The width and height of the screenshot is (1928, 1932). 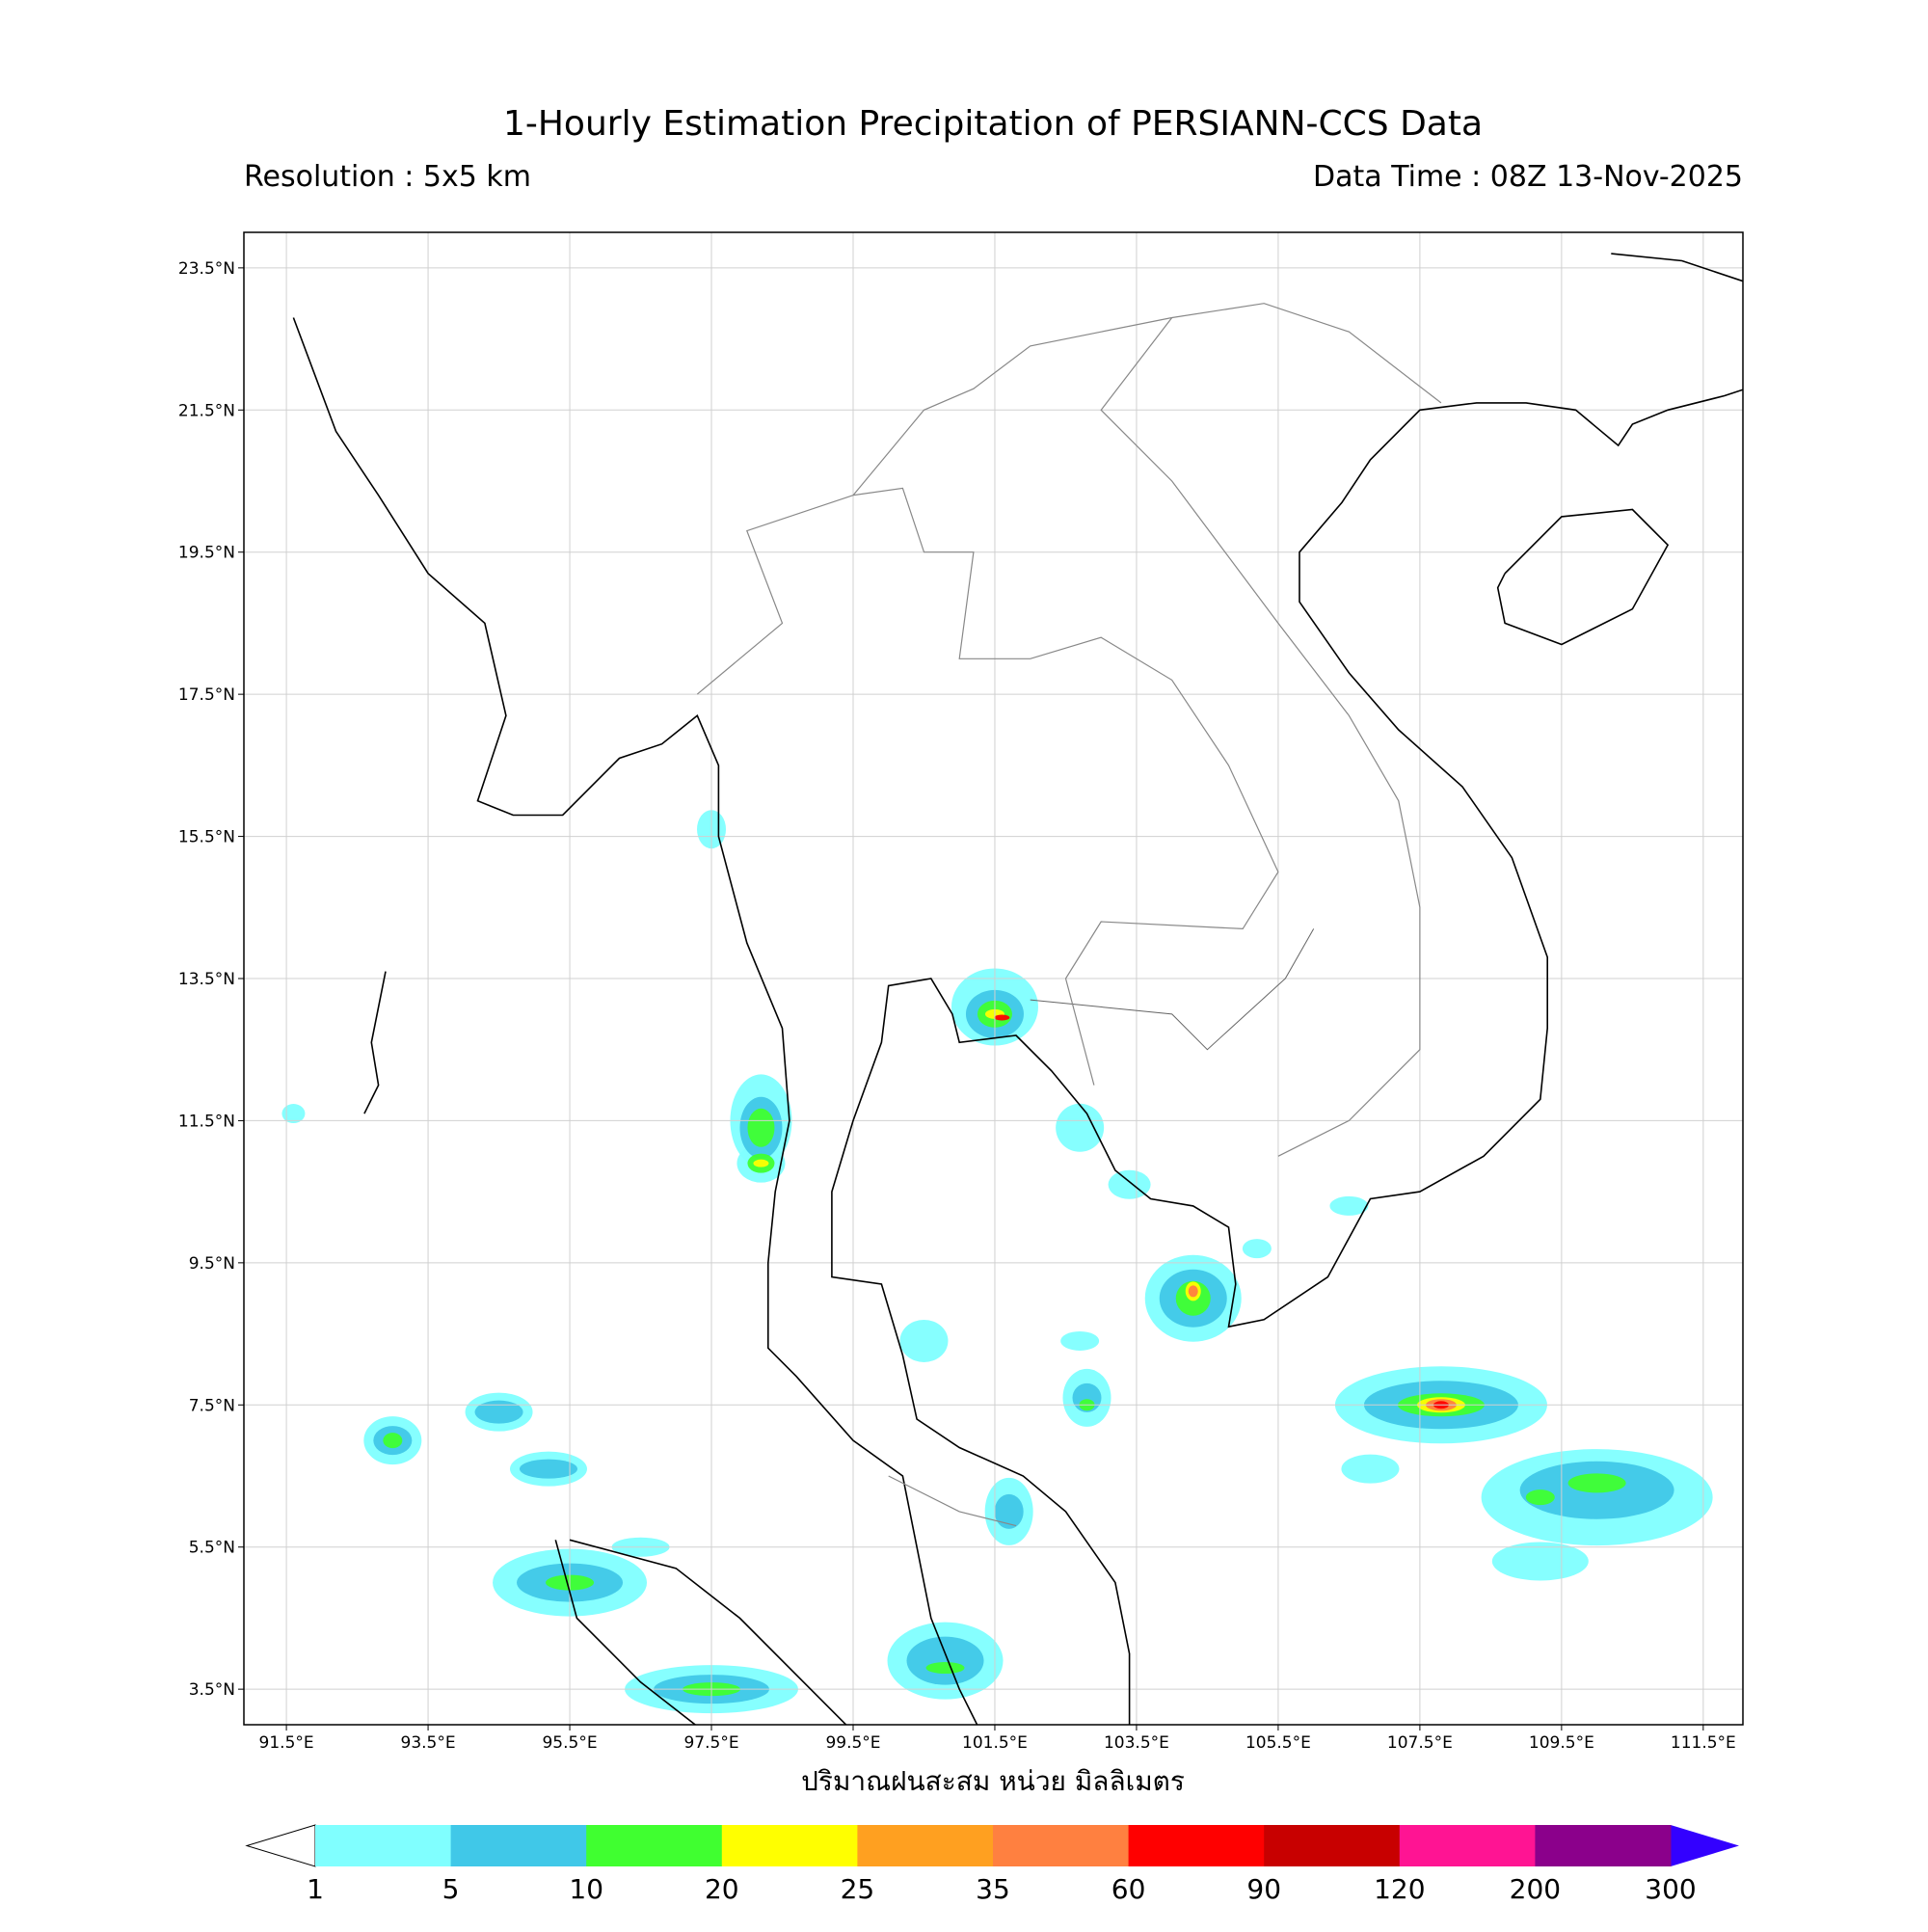 What do you see at coordinates (206, 554) in the screenshot?
I see `y-tick-label: 19.5°N` at bounding box center [206, 554].